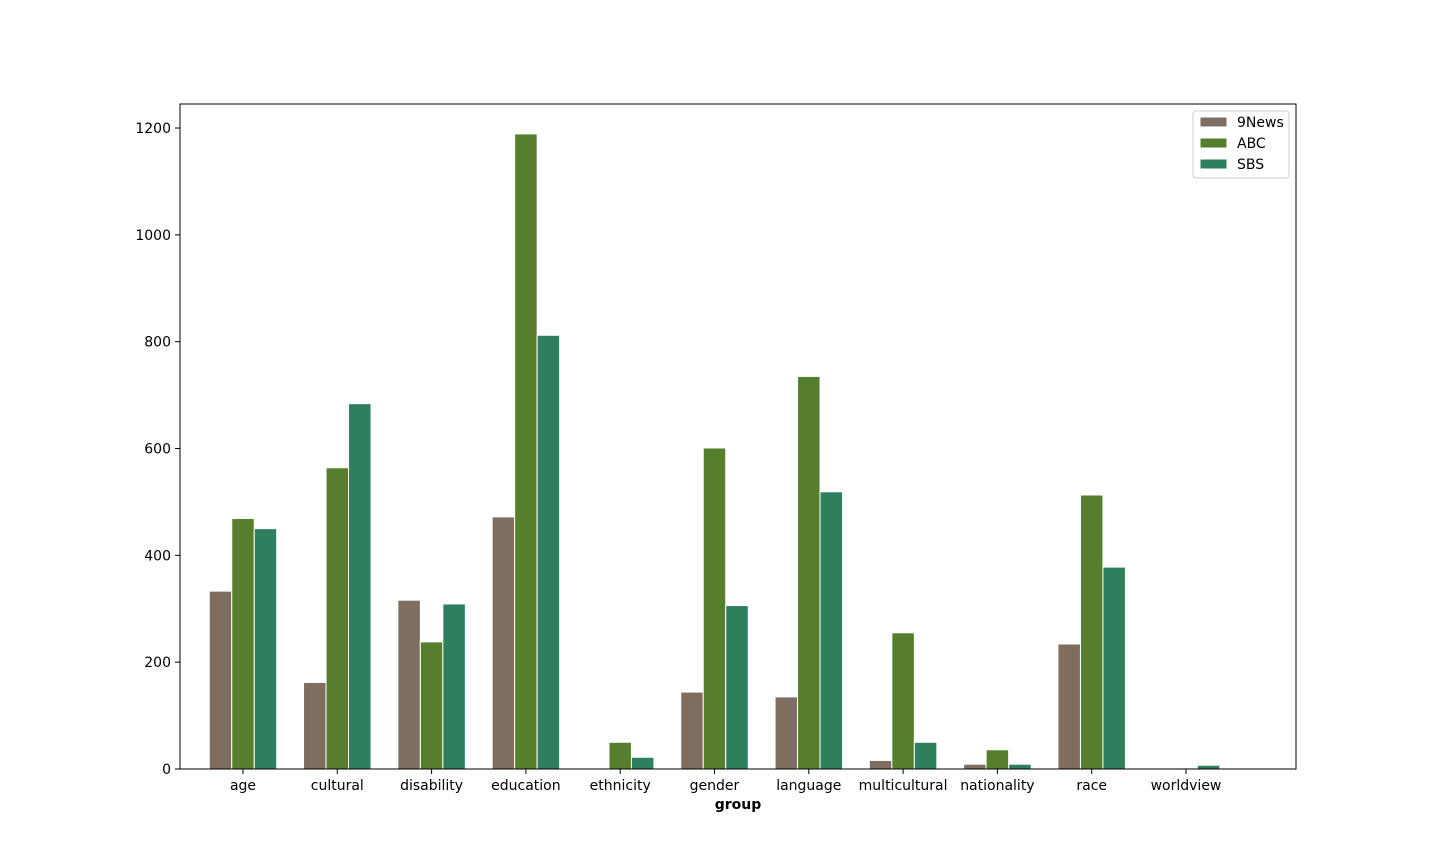  Describe the element at coordinates (714, 608) in the screenshot. I see `bar-abc-gender` at that location.